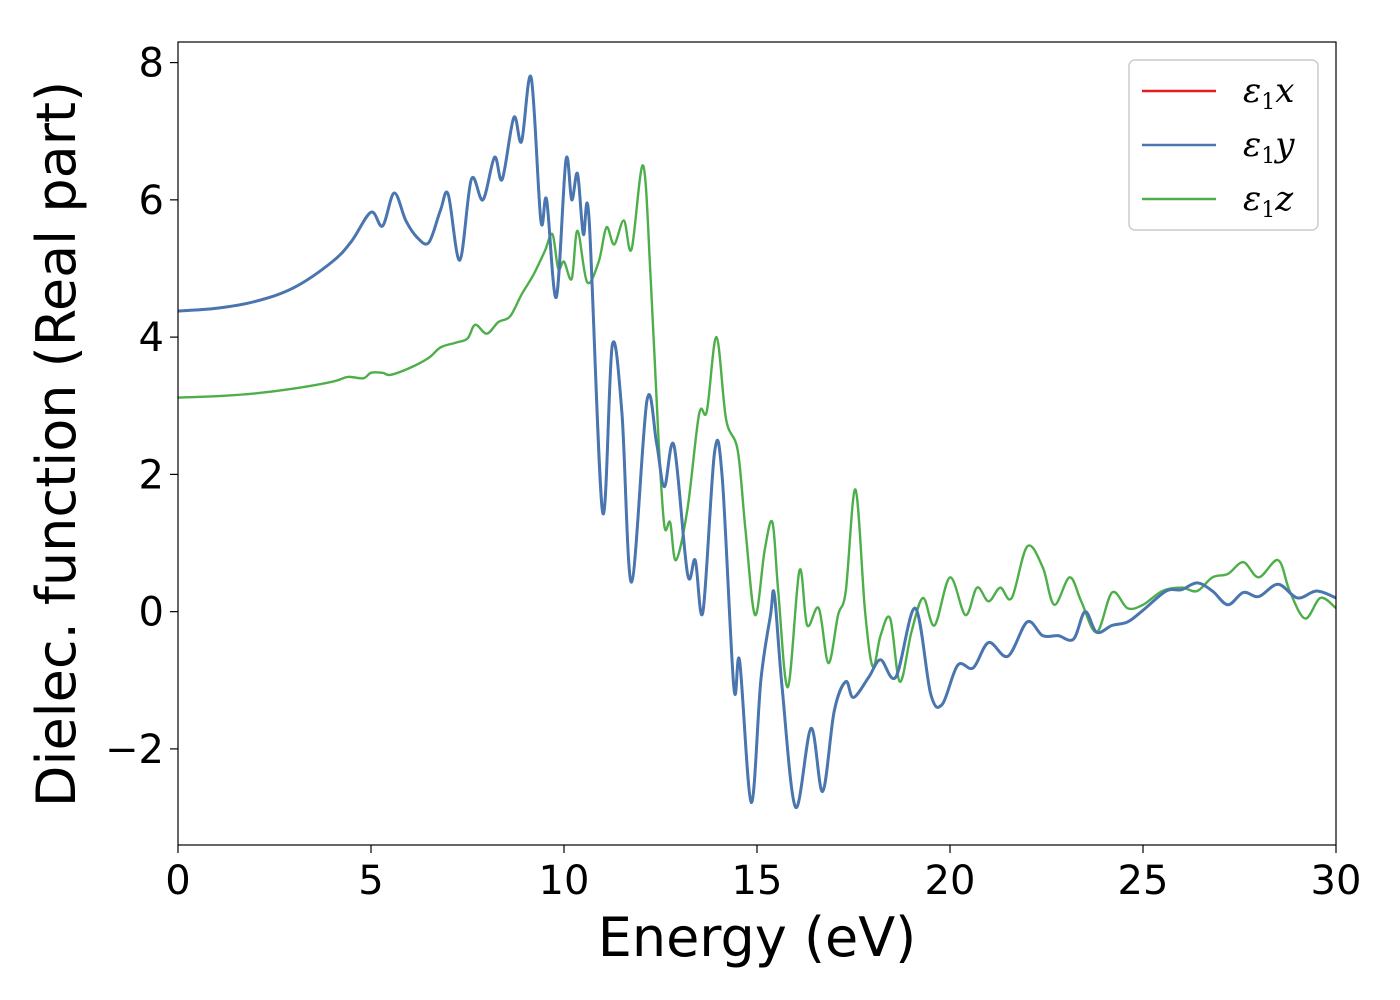 Image resolution: width=1400 pixels, height=1000 pixels. Describe the element at coordinates (370, 881) in the screenshot. I see `x-tick-label: 5` at that location.